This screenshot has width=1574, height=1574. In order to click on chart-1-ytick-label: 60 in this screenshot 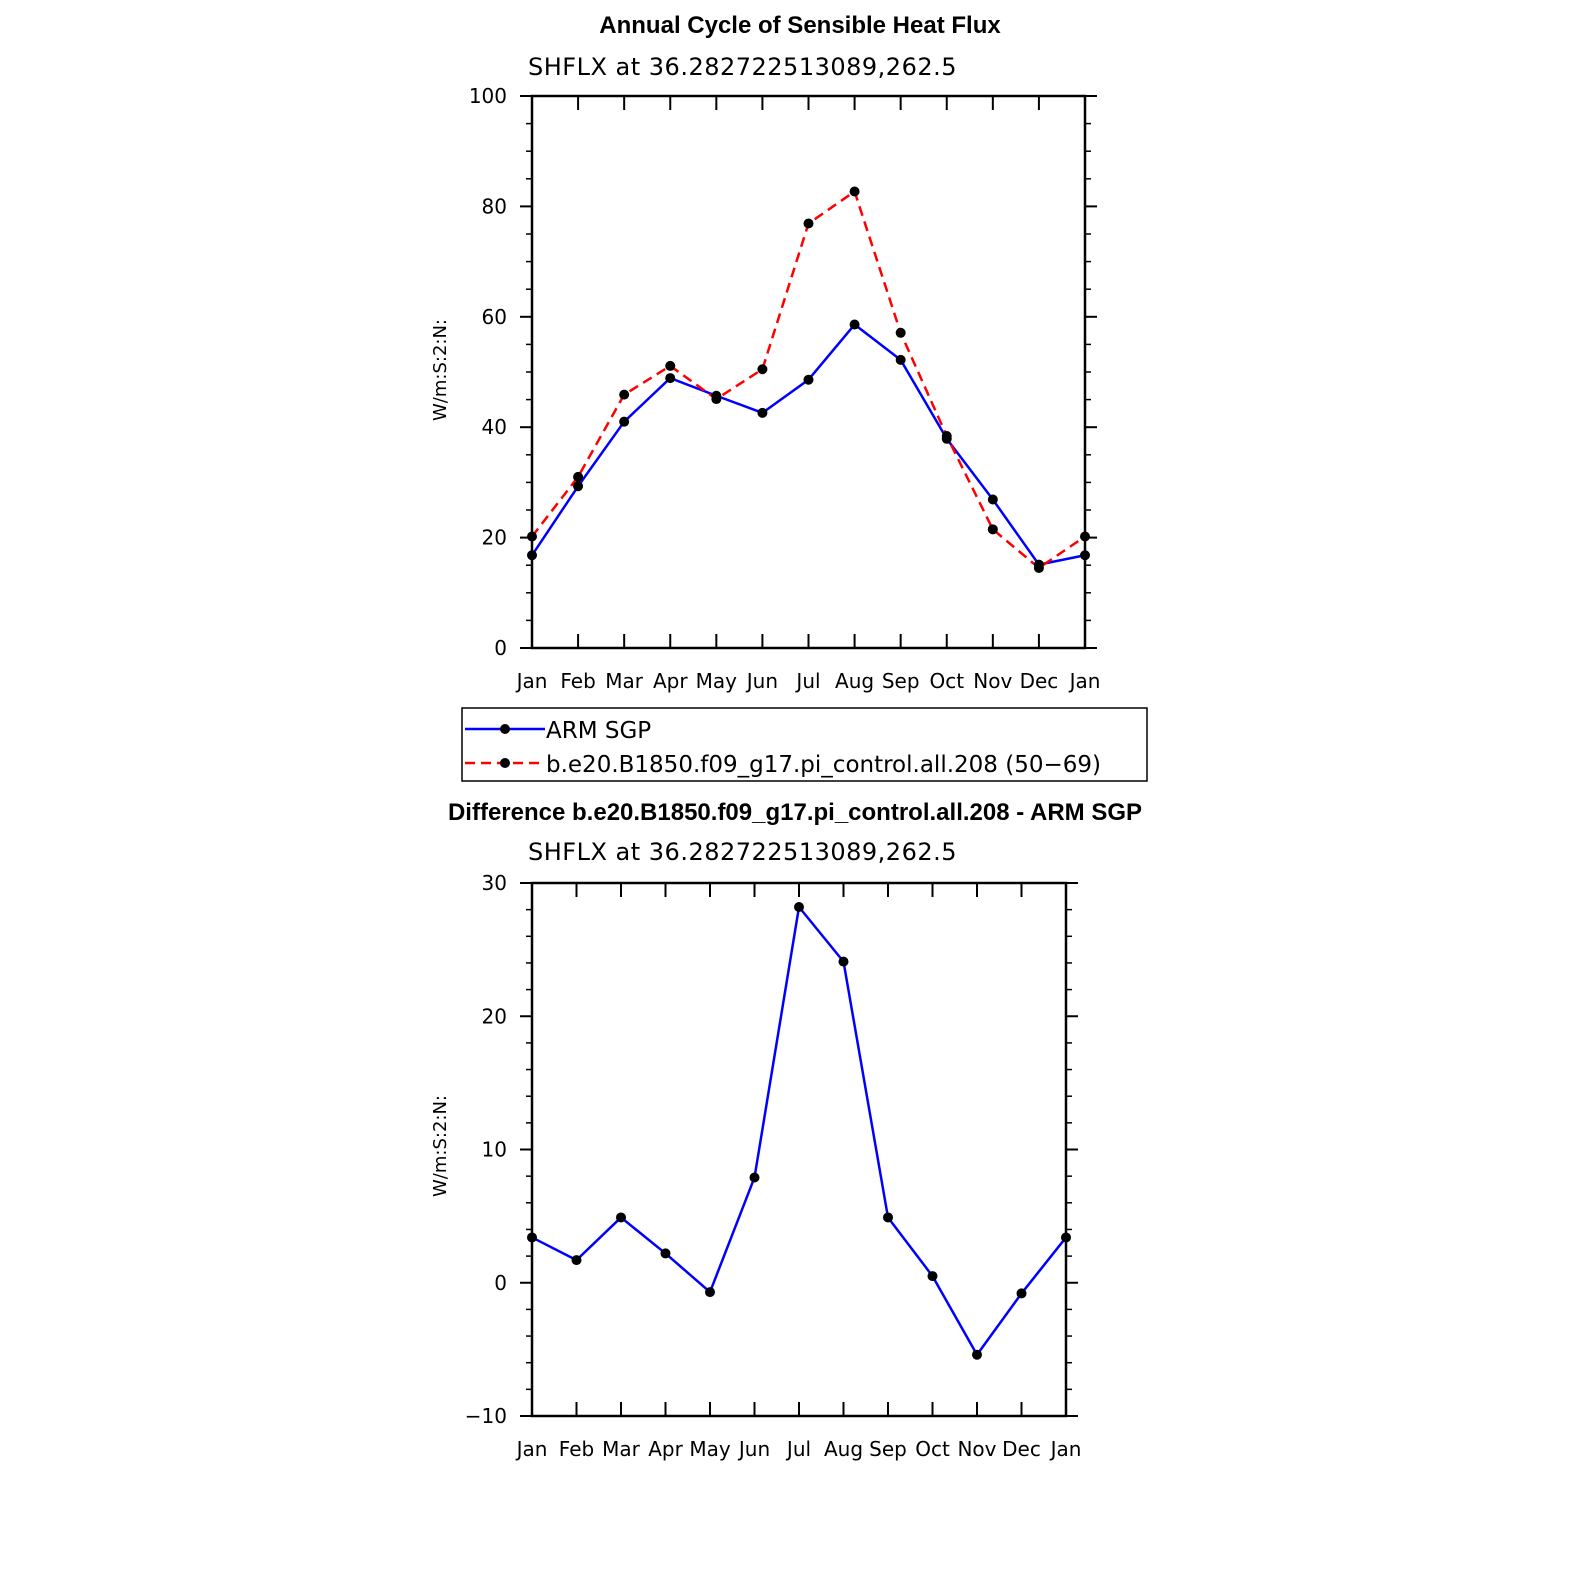, I will do `click(494, 317)`.